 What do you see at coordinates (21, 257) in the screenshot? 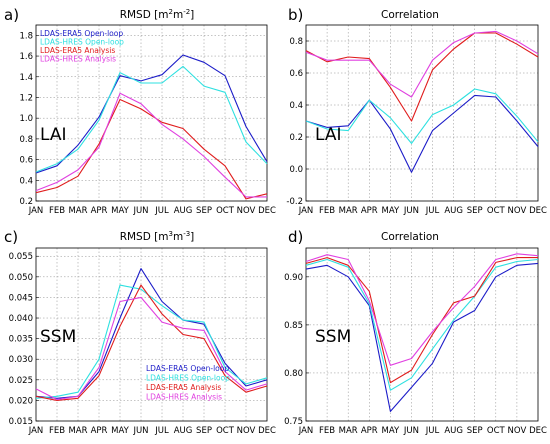
I see `y-tick-label: 0.055` at bounding box center [21, 257].